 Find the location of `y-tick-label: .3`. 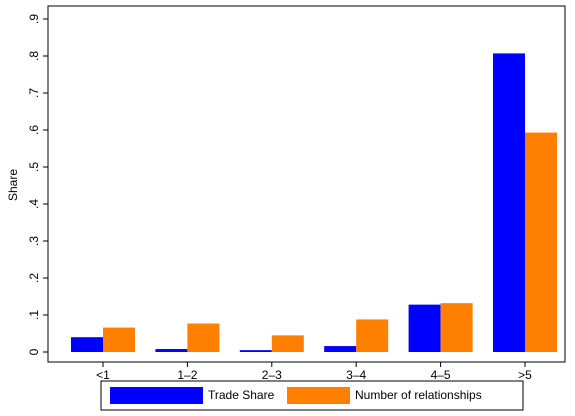

y-tick-label: .3 is located at coordinates (34, 241).